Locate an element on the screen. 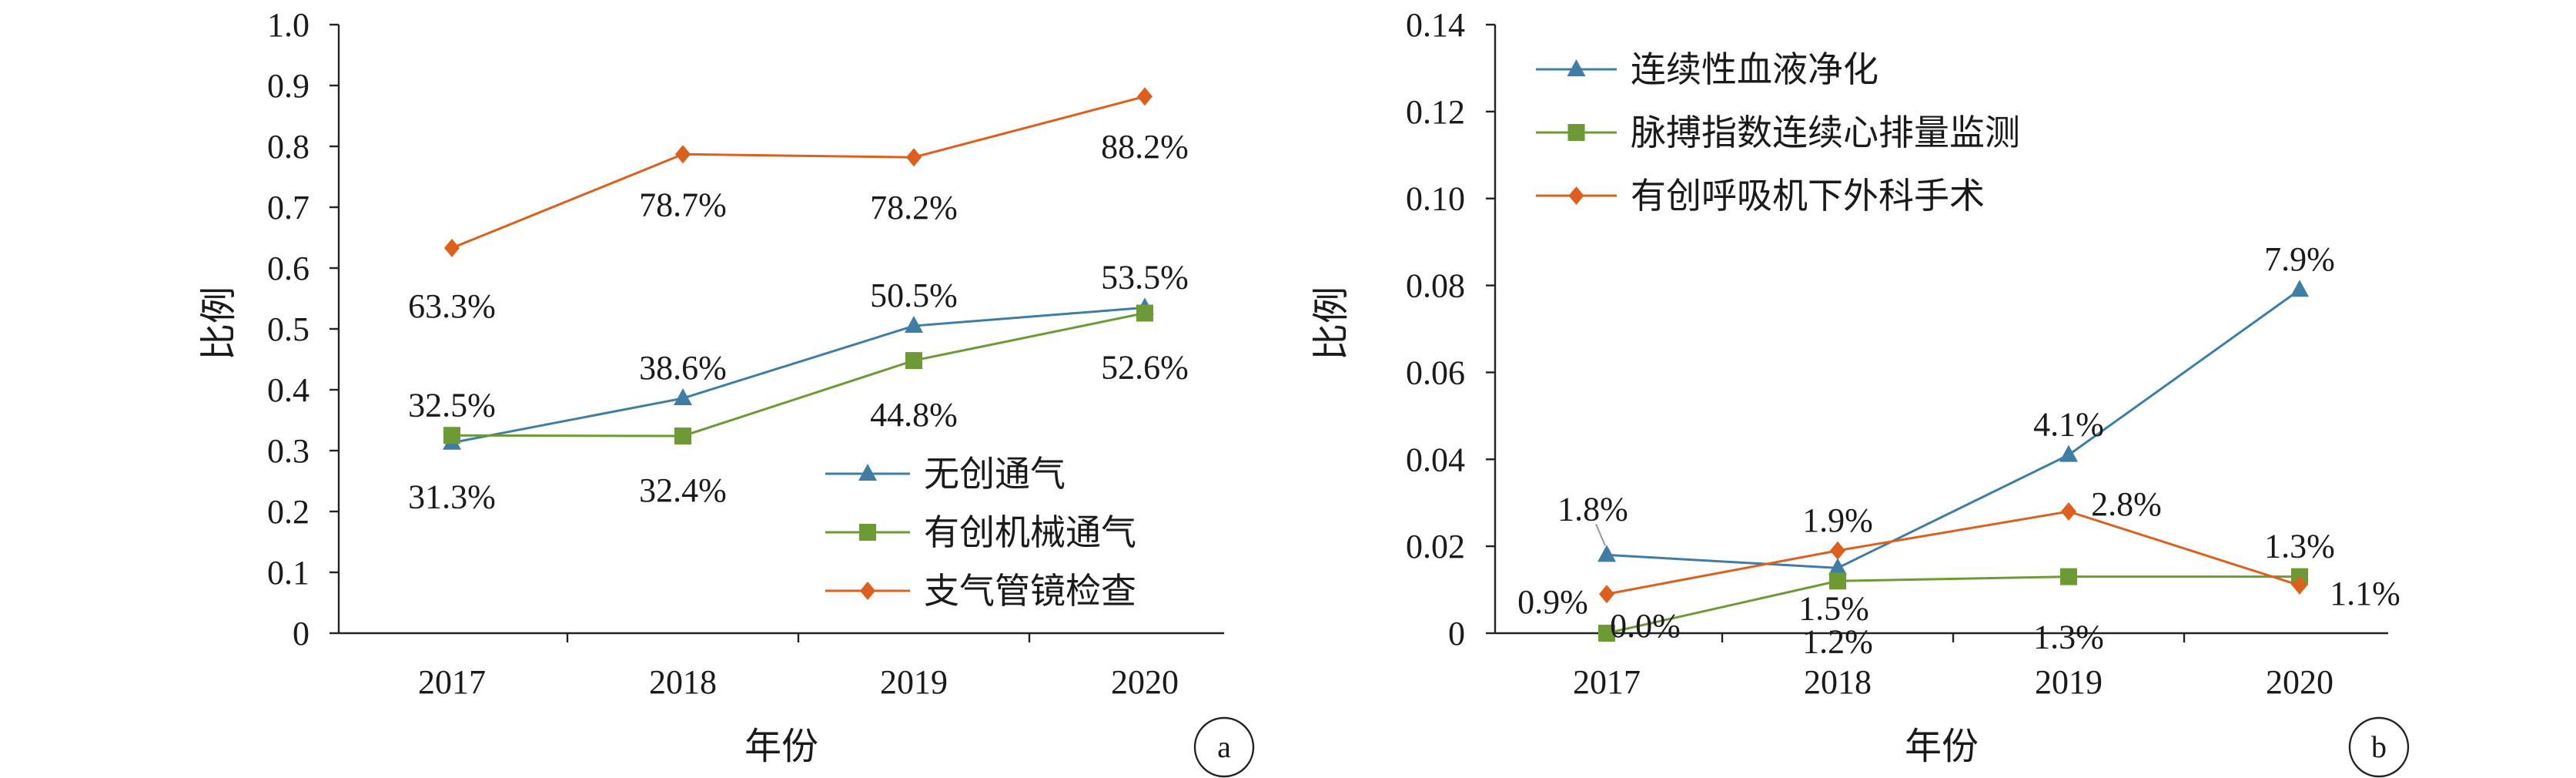 The image size is (2576, 778). data-label: 32.4% is located at coordinates (683, 490).